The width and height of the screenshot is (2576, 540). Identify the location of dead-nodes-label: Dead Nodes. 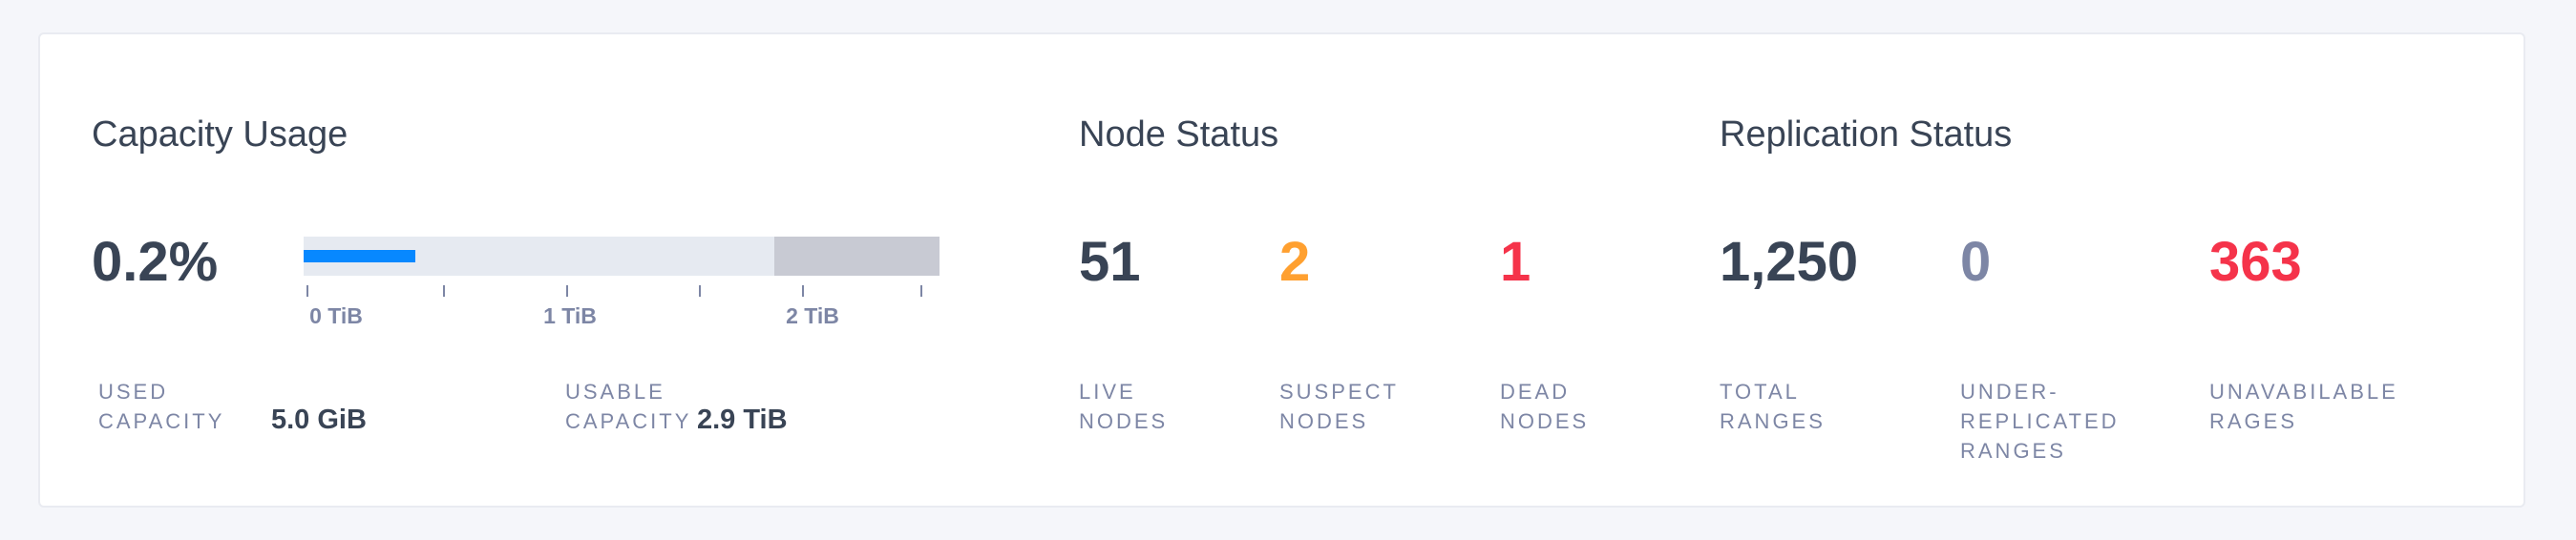
(1545, 406).